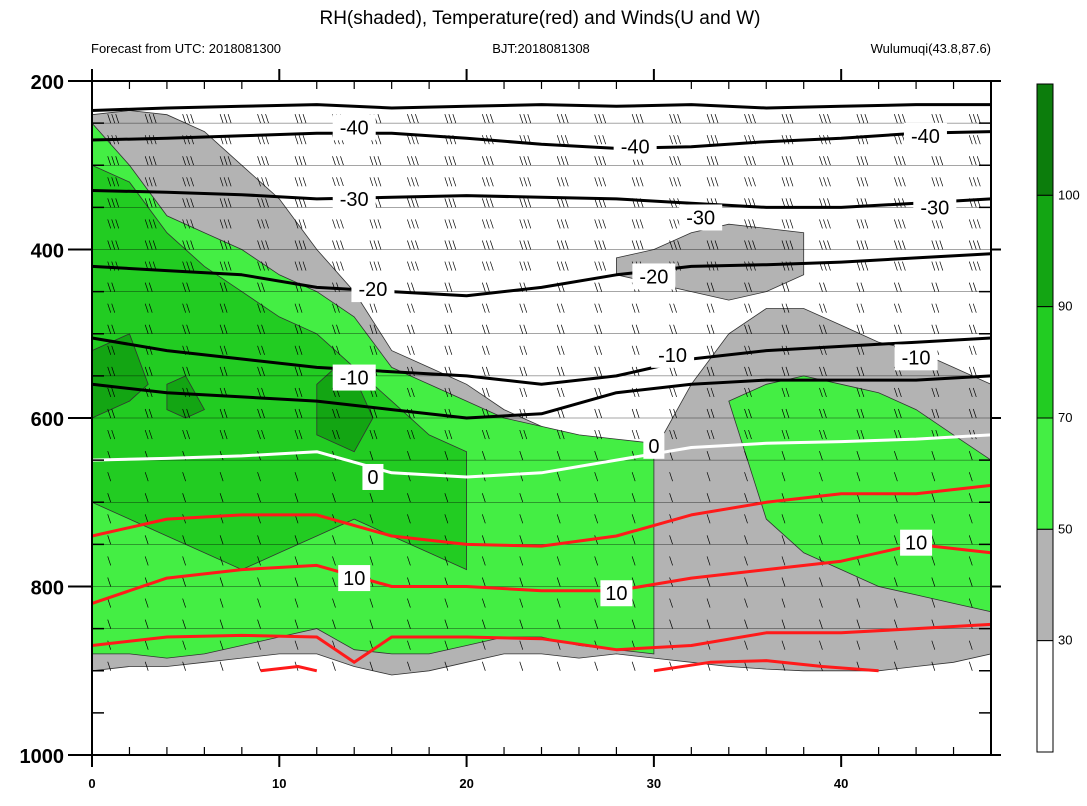 The height and width of the screenshot is (806, 1087). What do you see at coordinates (1065, 417) in the screenshot?
I see `colorbar-label: 70` at bounding box center [1065, 417].